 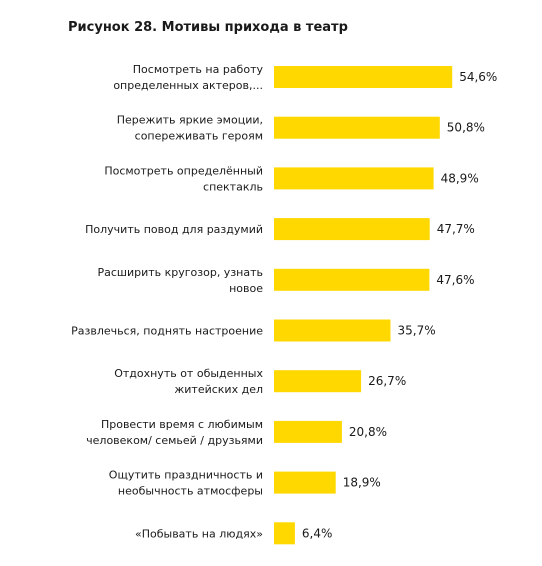 What do you see at coordinates (183, 170) in the screenshot?
I see `category-label-2-line-0: Посмотреть определённый` at bounding box center [183, 170].